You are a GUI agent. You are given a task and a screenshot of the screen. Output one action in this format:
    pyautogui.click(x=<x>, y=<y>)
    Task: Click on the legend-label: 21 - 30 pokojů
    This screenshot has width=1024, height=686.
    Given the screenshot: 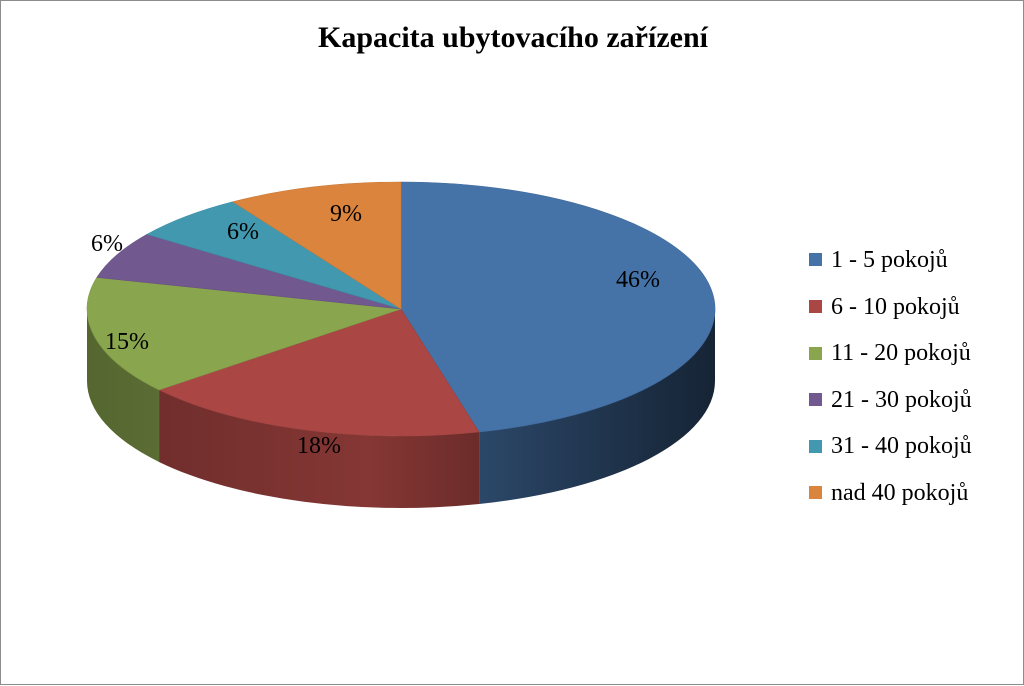 What is the action you would take?
    pyautogui.click(x=901, y=399)
    